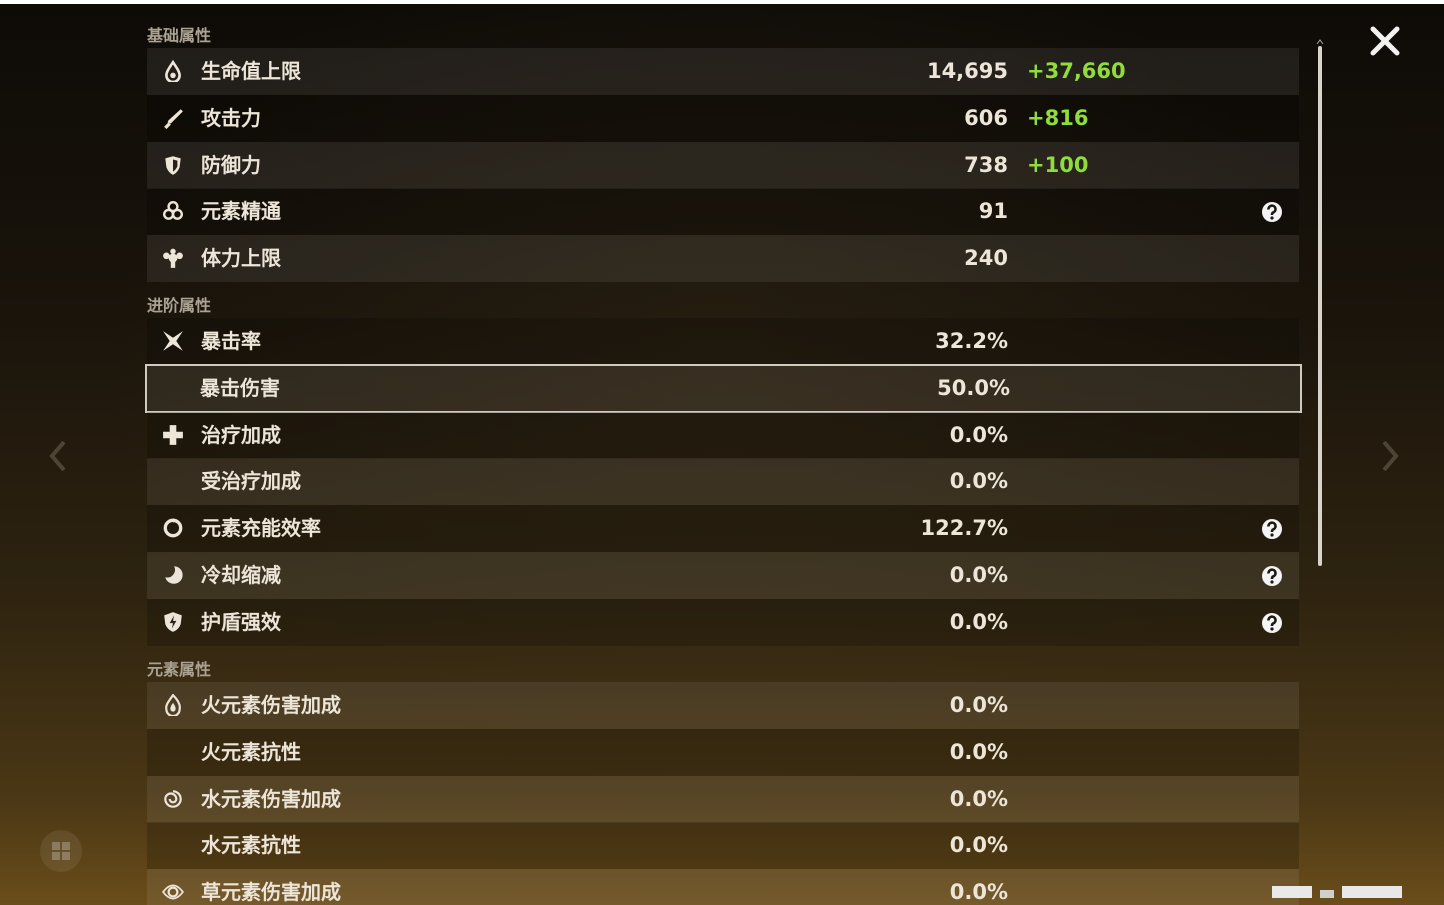  I want to click on scrollbar, so click(1320, 304).